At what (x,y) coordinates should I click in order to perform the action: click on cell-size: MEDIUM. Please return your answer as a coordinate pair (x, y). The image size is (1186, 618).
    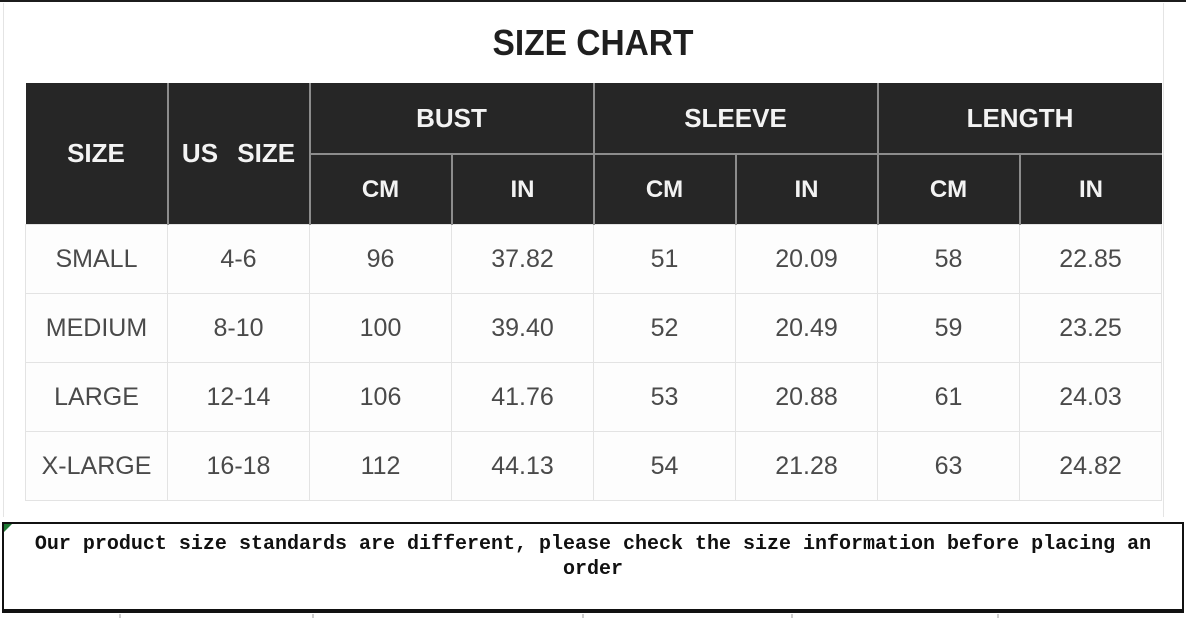
    Looking at the image, I should click on (96, 328).